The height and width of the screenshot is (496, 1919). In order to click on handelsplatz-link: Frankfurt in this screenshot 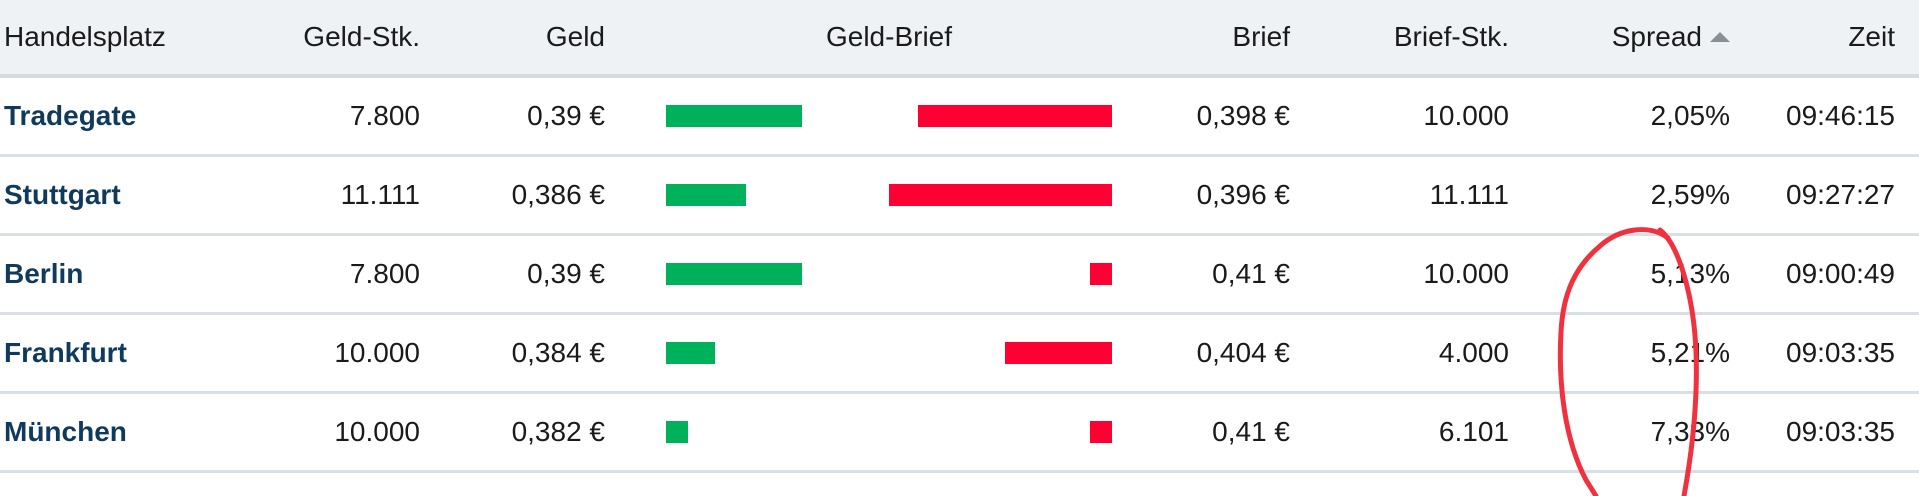, I will do `click(65, 352)`.